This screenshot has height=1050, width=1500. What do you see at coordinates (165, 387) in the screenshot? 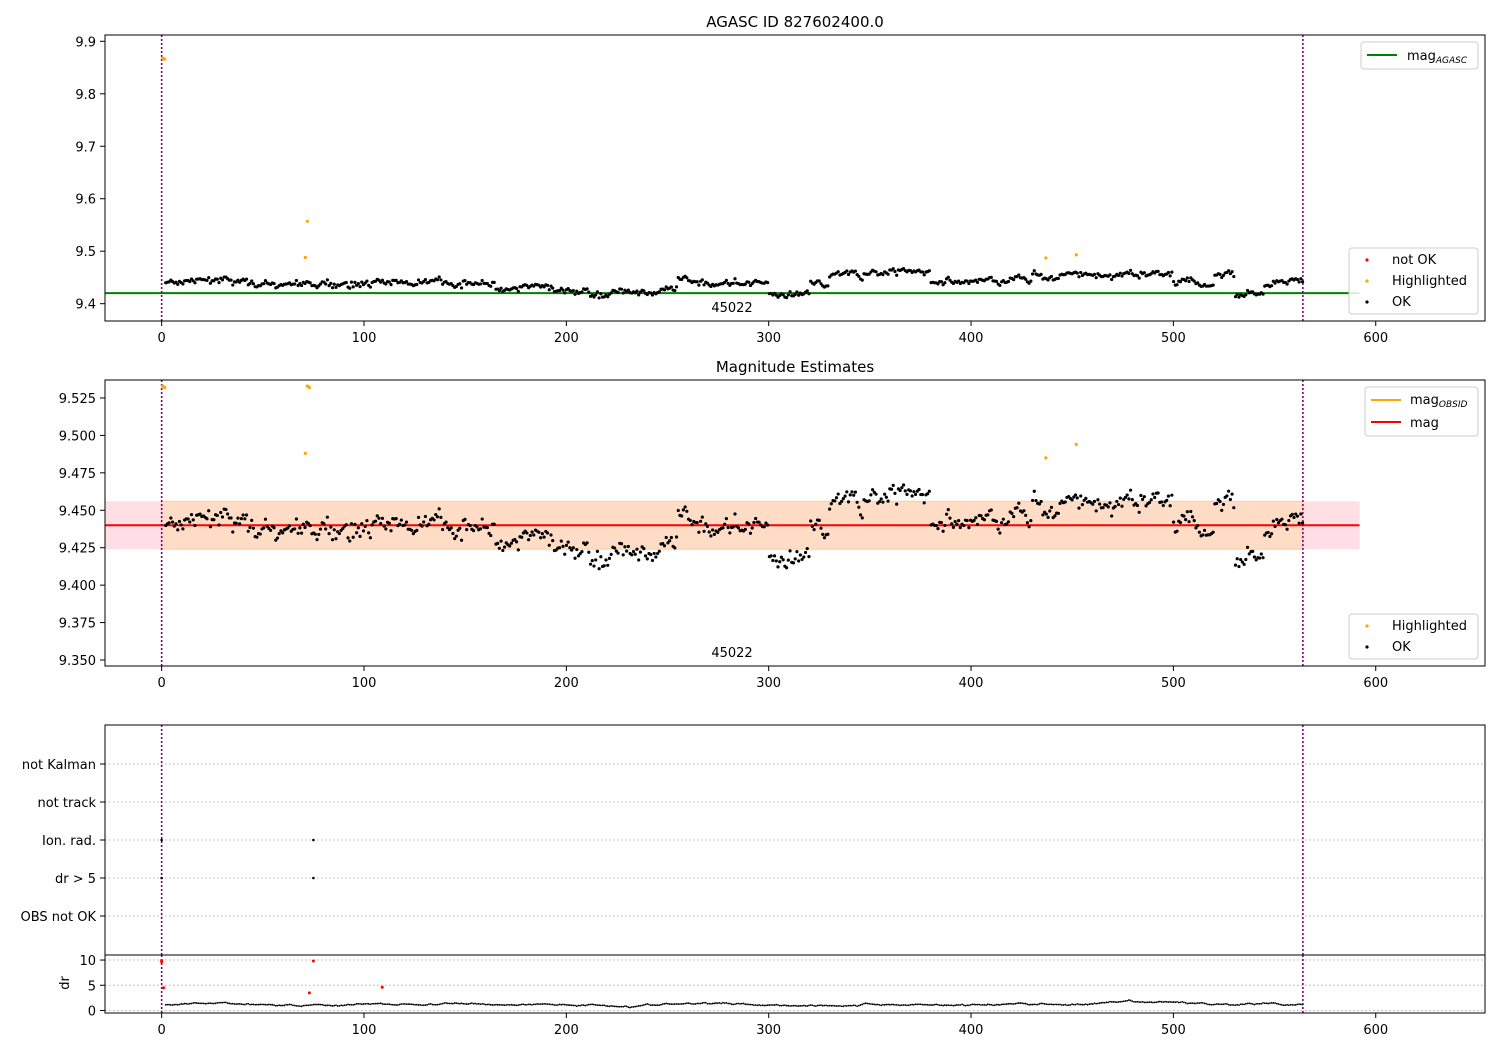
I see `highlighted-point` at bounding box center [165, 387].